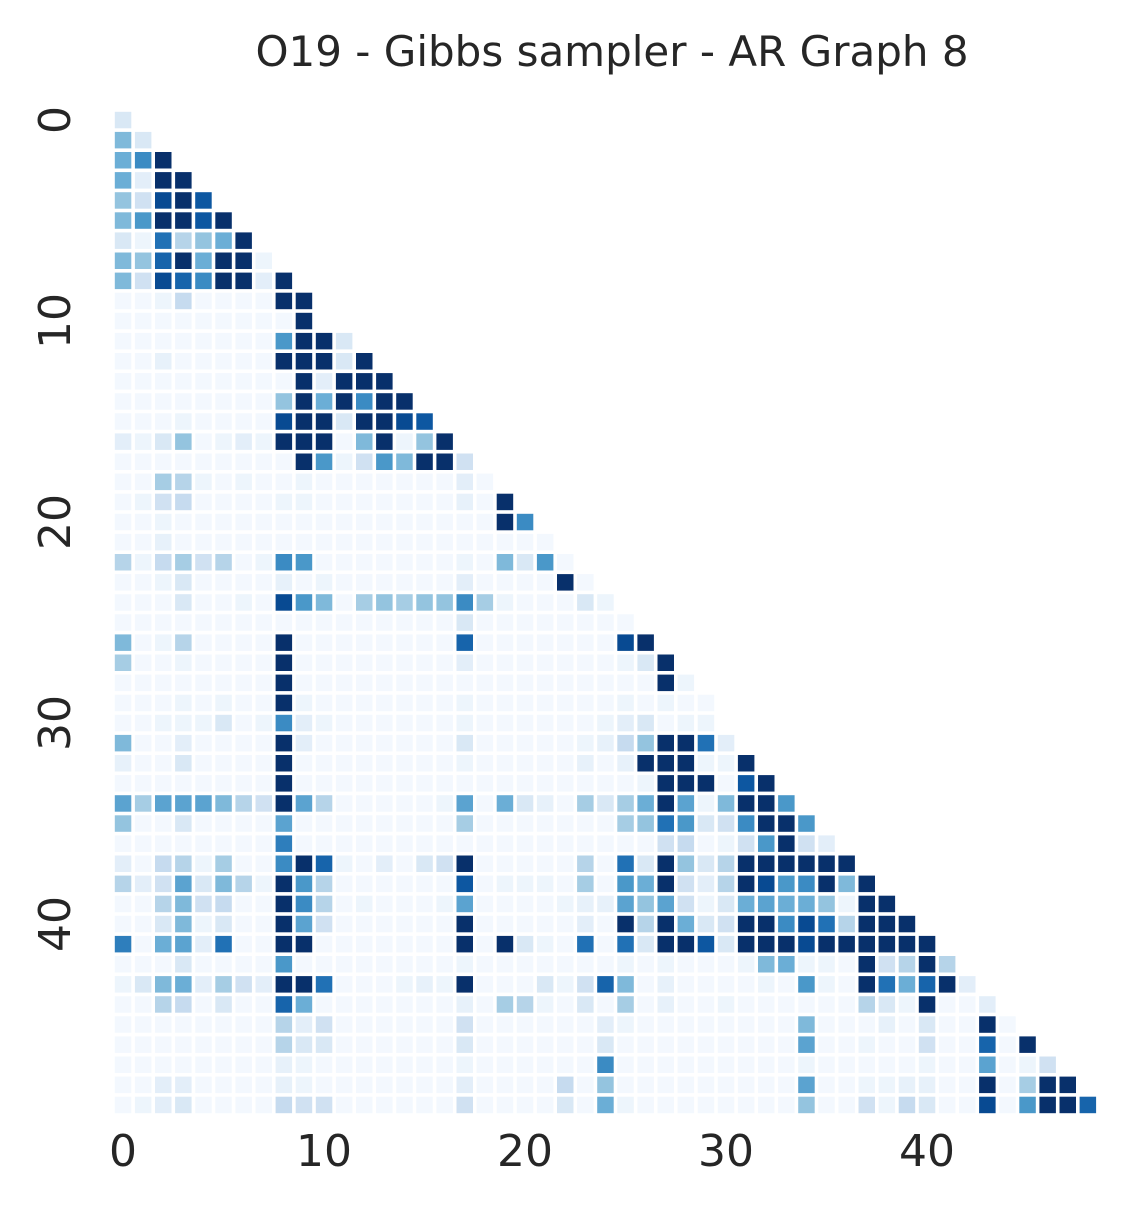 The width and height of the screenshot is (1144, 1206). What do you see at coordinates (55, 529) in the screenshot?
I see `y-axis-ticks: 0 10 20 30 40` at bounding box center [55, 529].